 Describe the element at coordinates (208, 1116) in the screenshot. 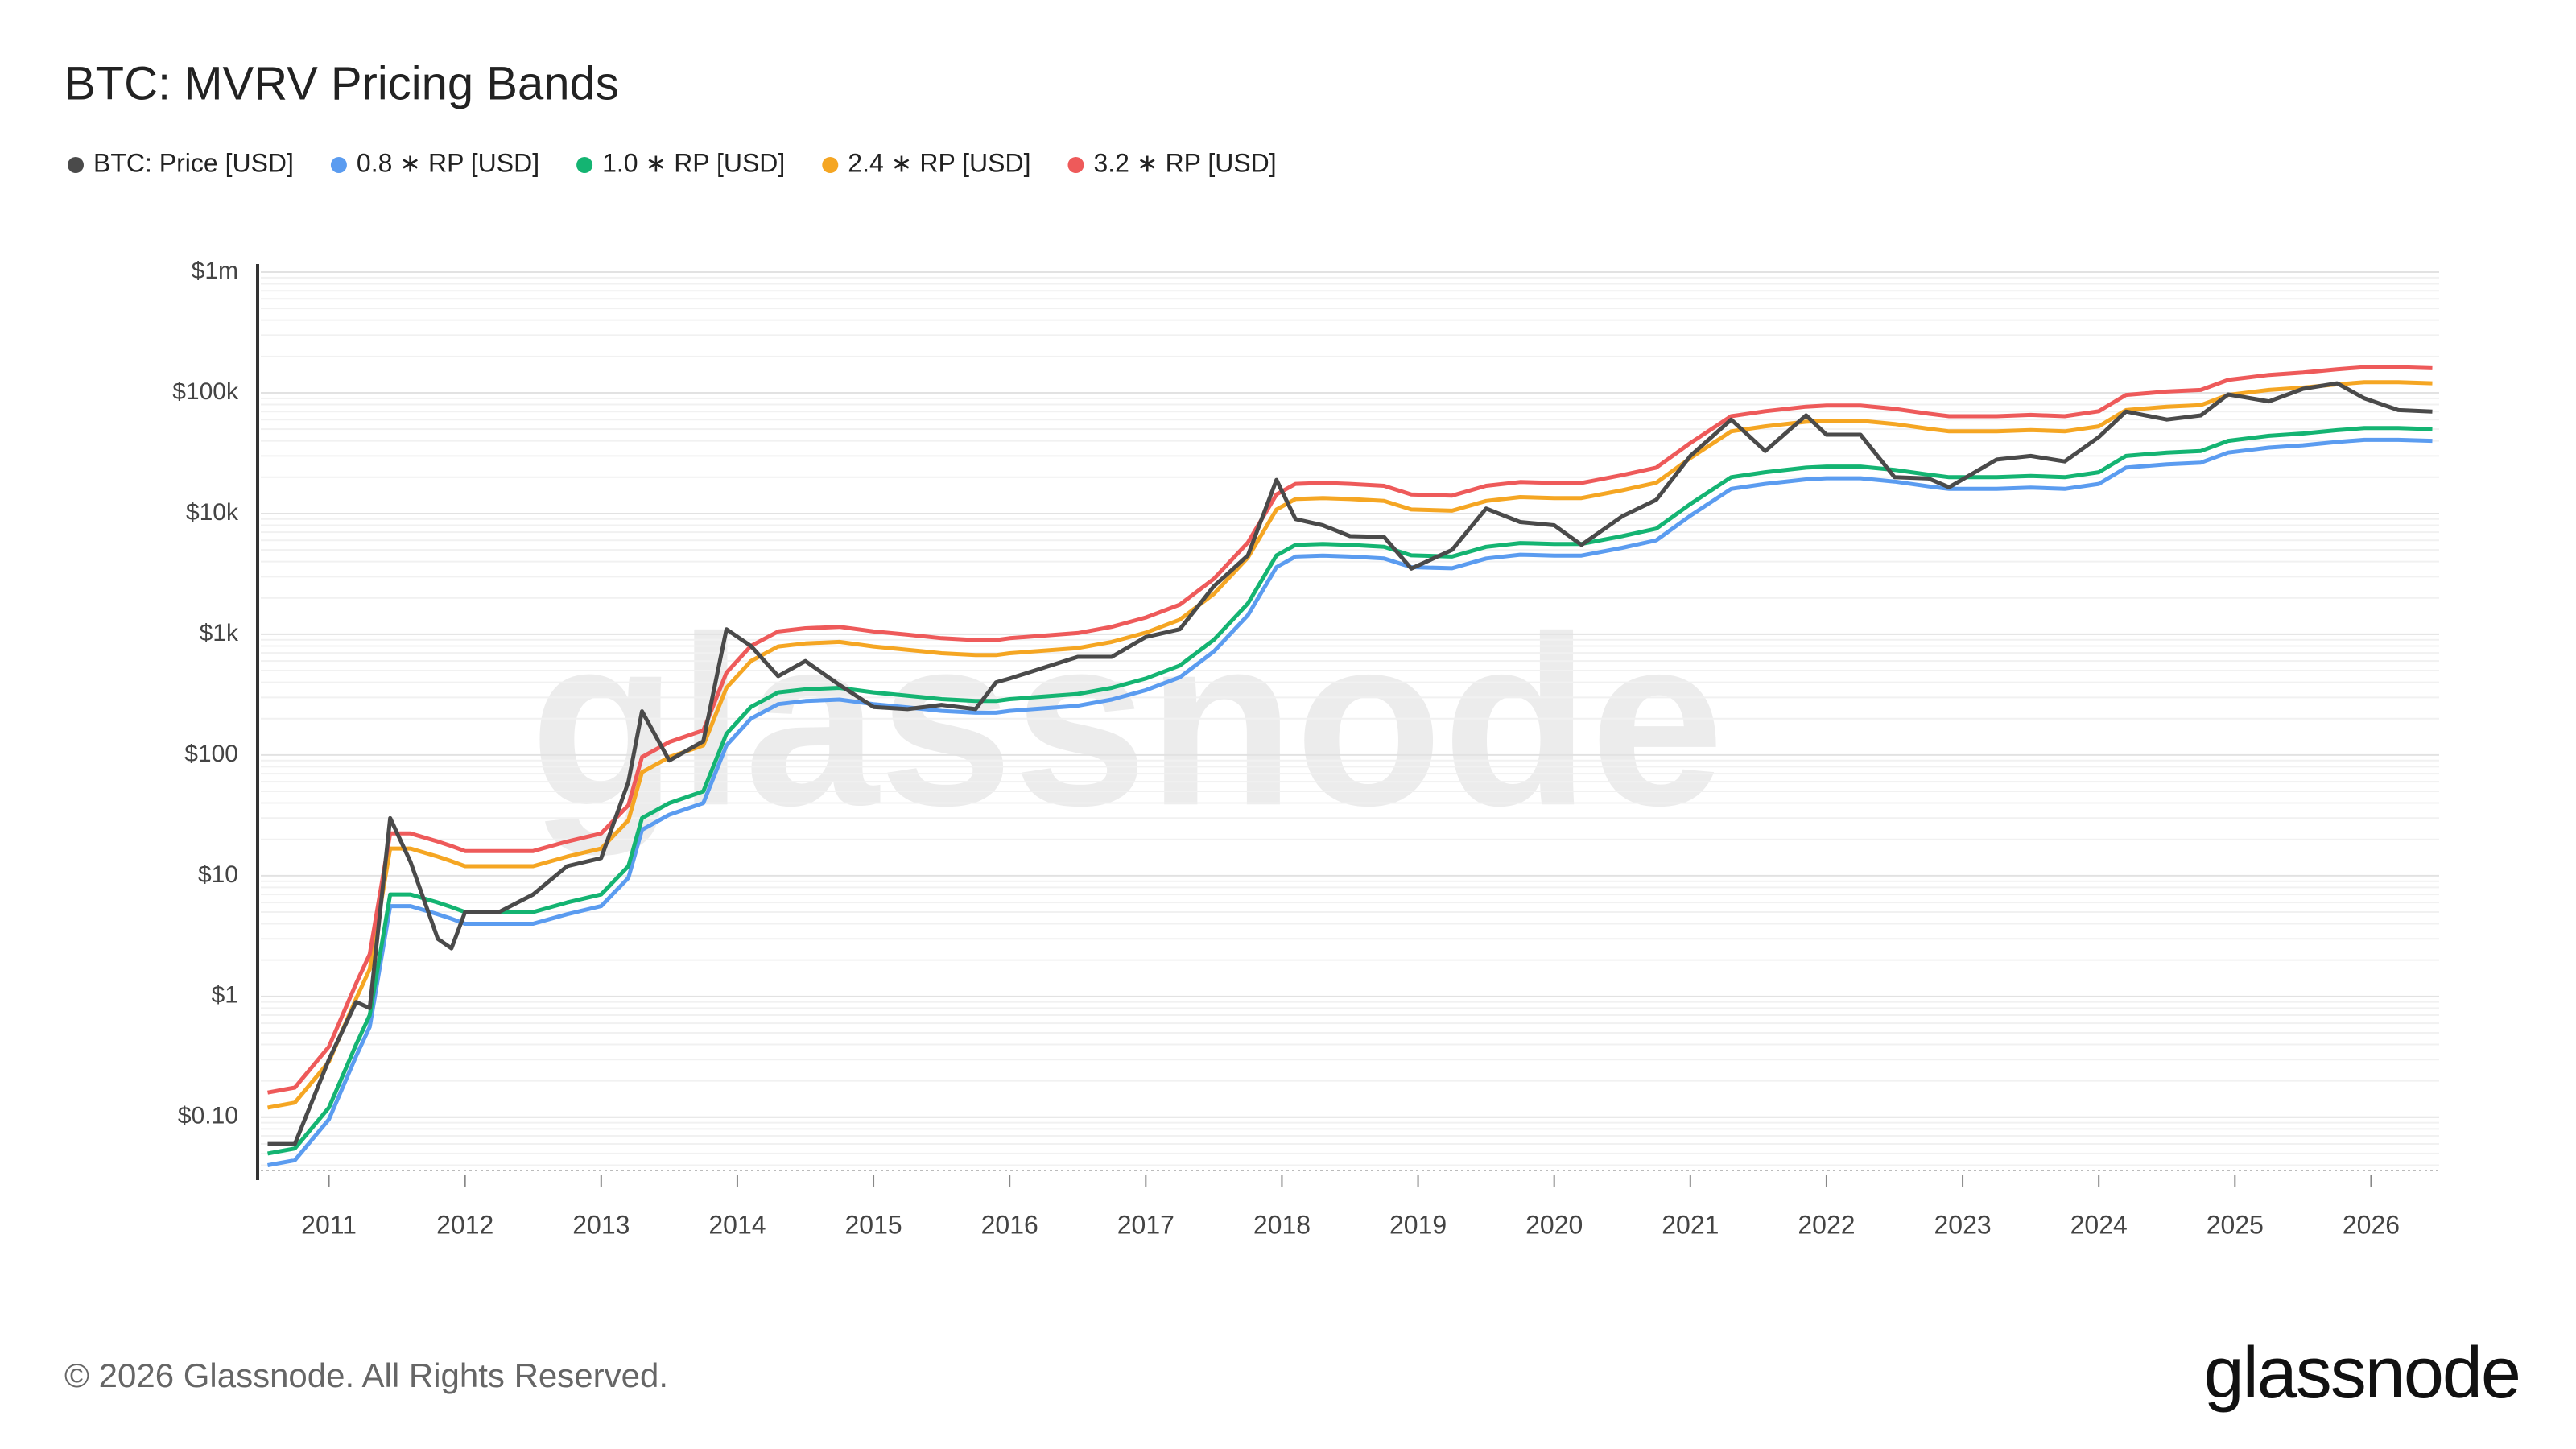

I see `y-tick-label: $0.10` at that location.